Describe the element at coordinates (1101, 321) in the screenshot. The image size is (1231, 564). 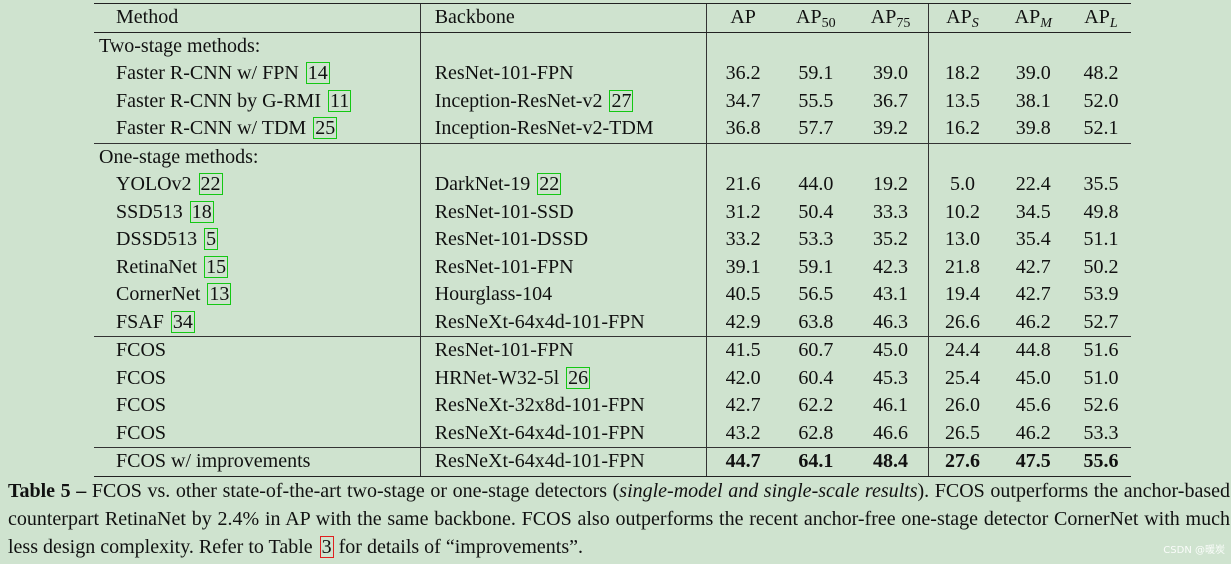
I see `apl-cell: 52.7` at that location.